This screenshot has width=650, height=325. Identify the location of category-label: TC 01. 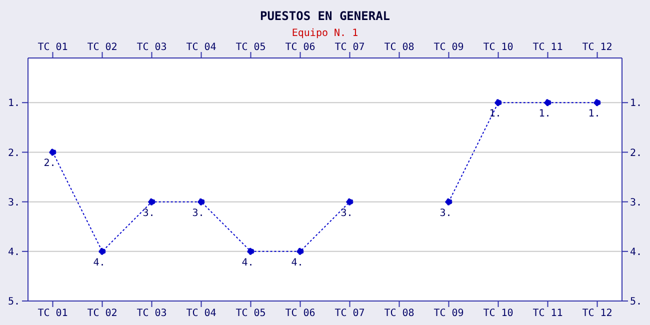
(53, 314).